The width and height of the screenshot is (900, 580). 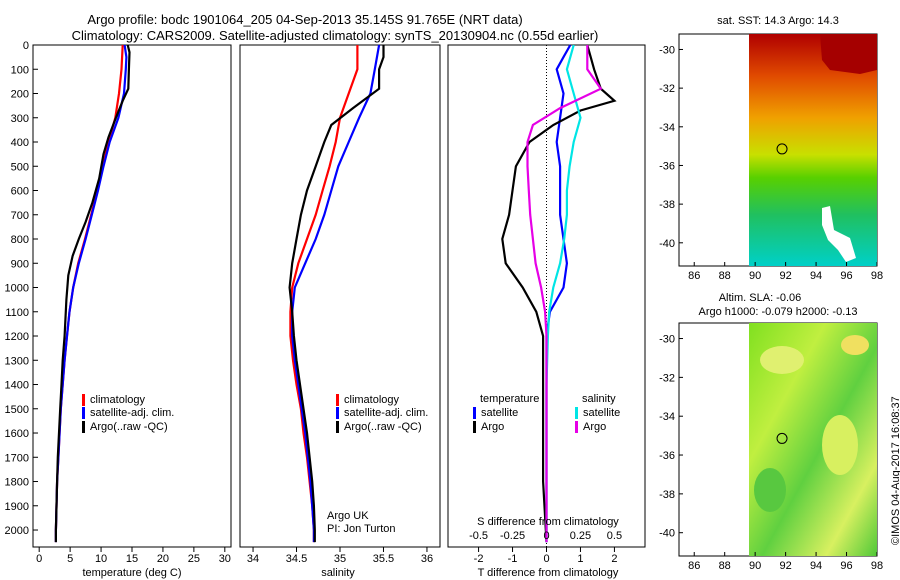 I want to click on y-tick-label: 700, so click(x=20, y=216).